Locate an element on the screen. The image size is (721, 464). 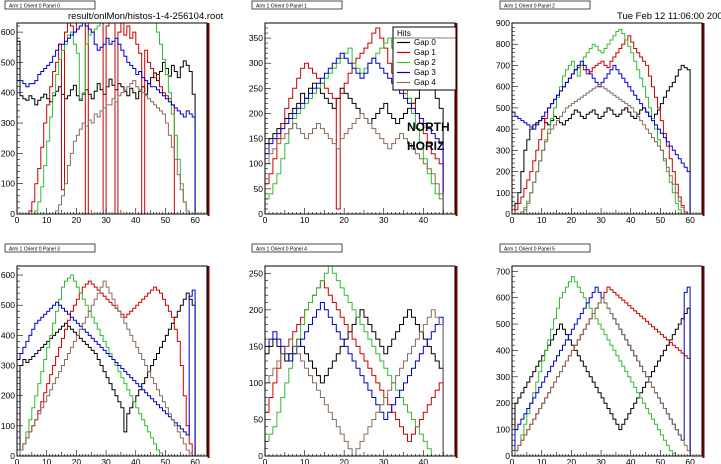
legend-label: Gap 0 is located at coordinates (425, 42).